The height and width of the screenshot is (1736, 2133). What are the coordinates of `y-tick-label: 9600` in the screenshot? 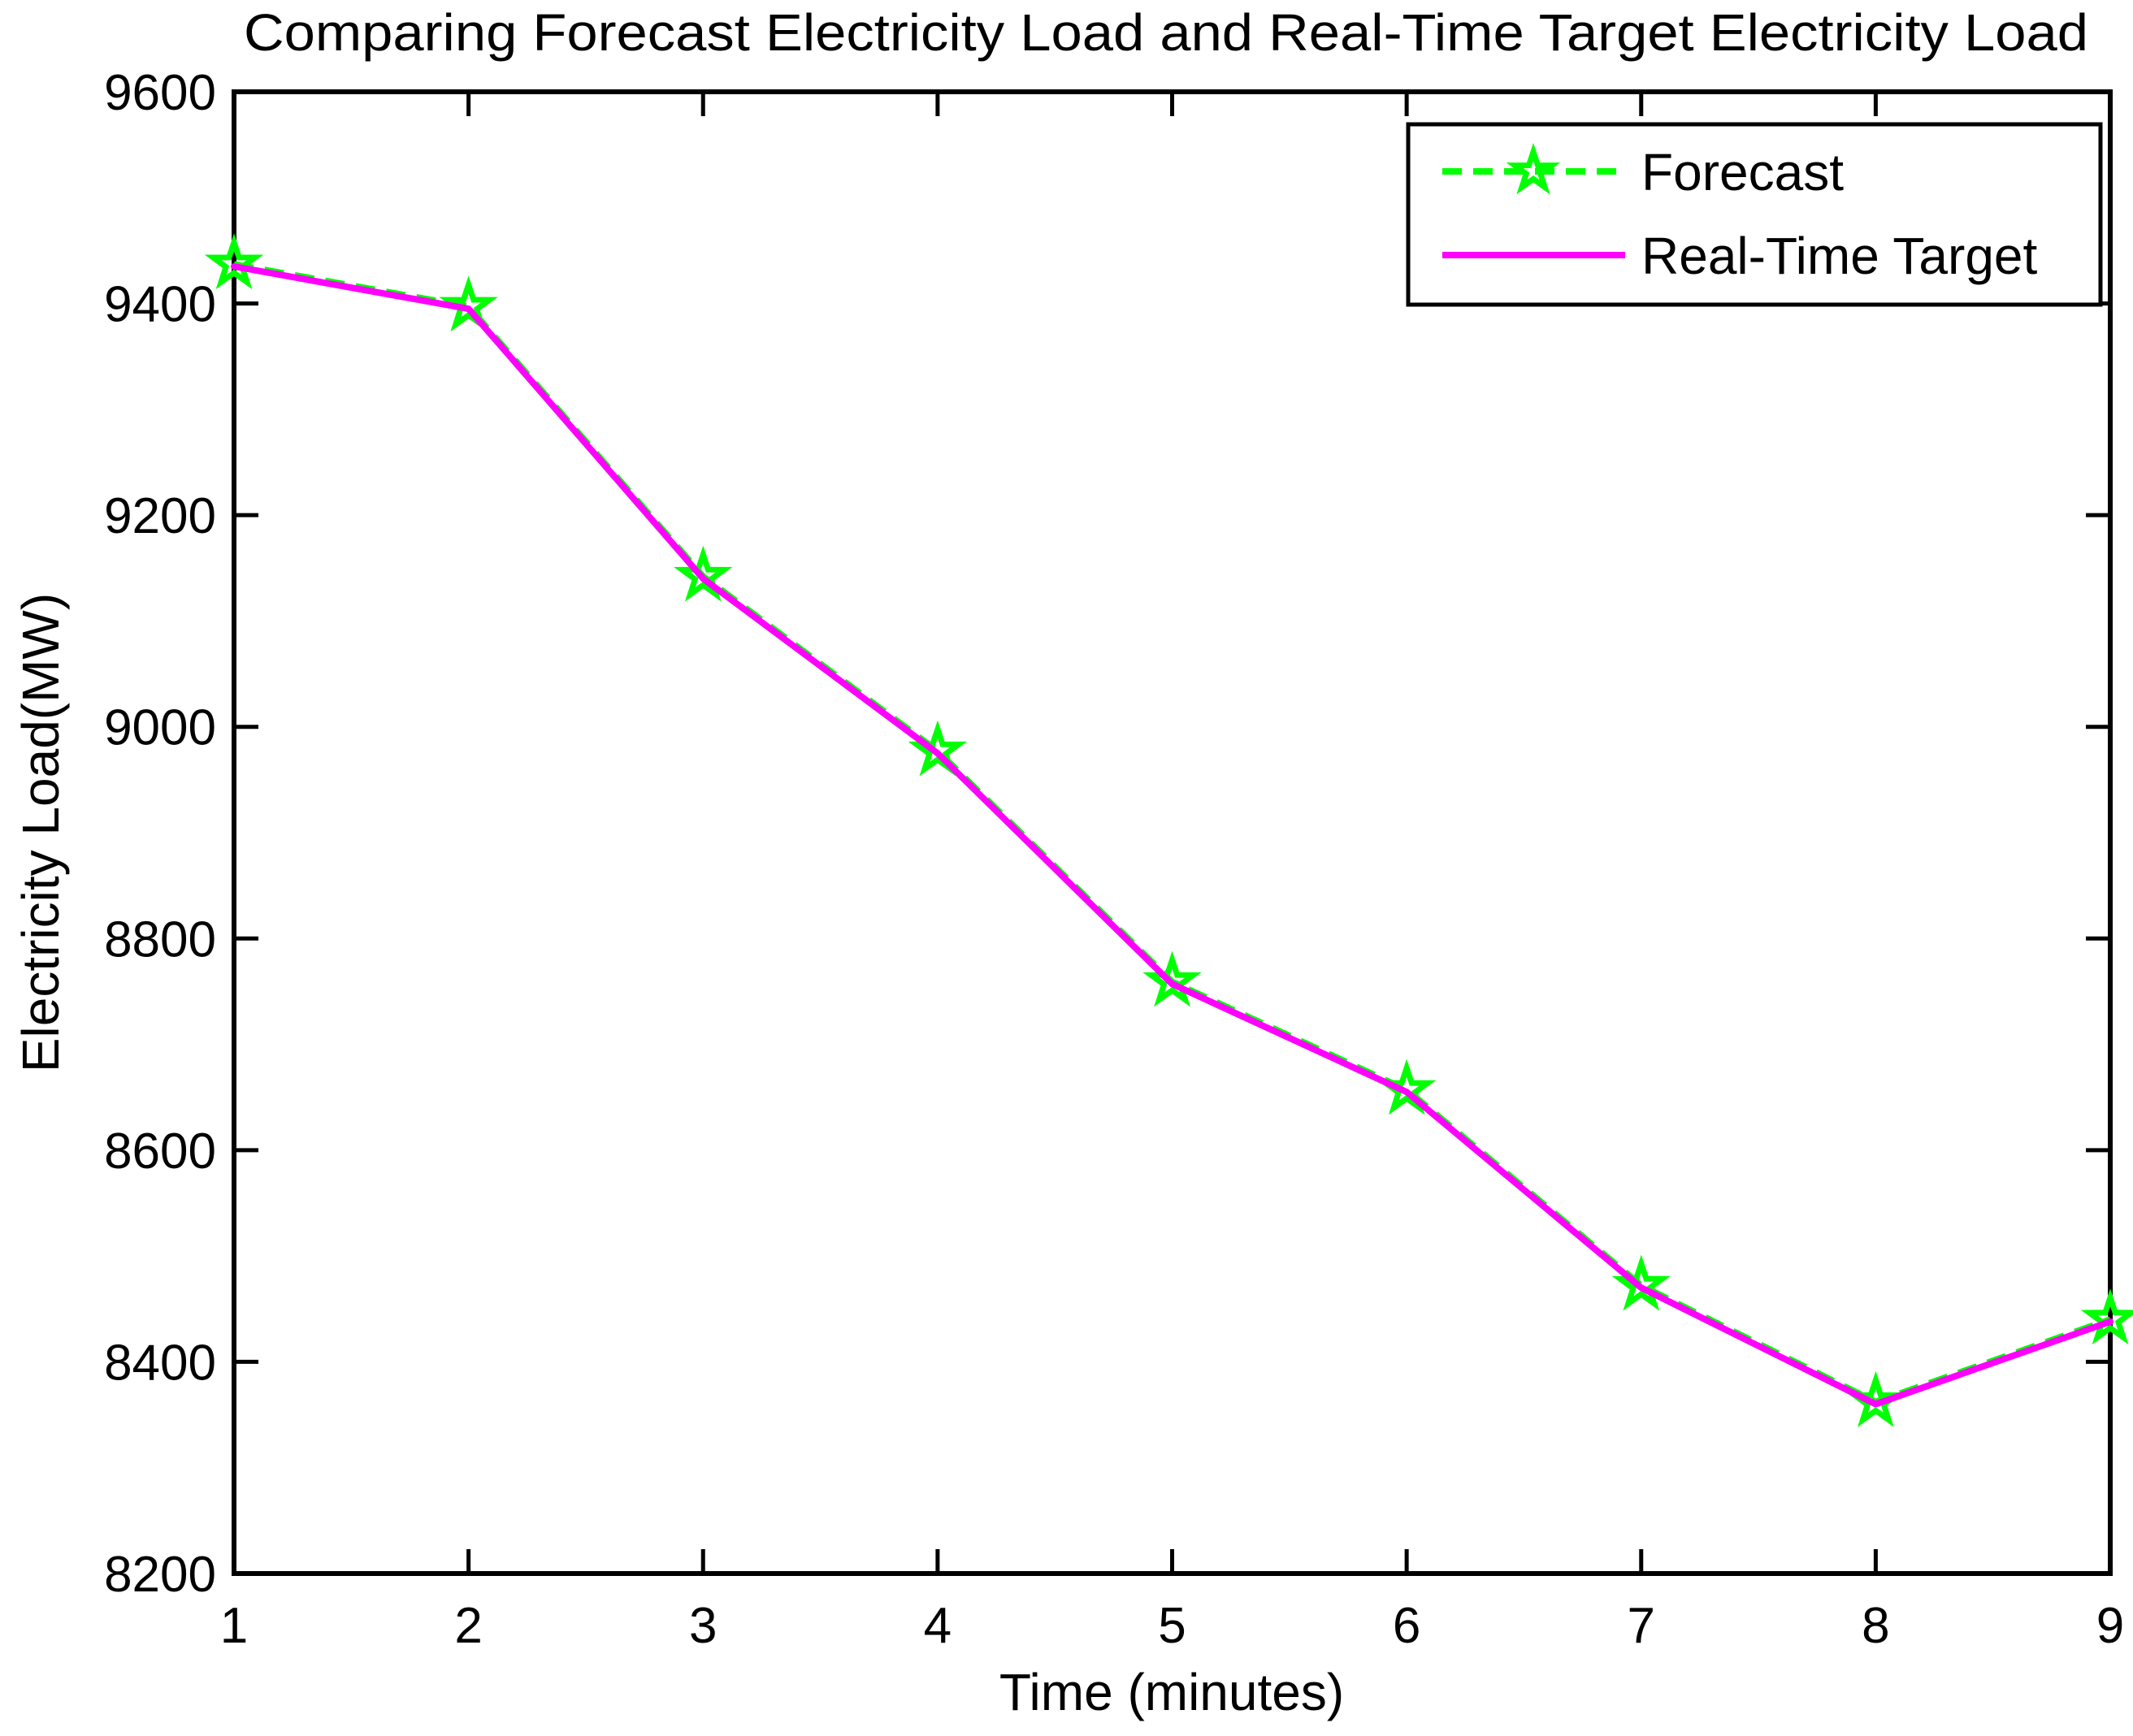 It's located at (160, 93).